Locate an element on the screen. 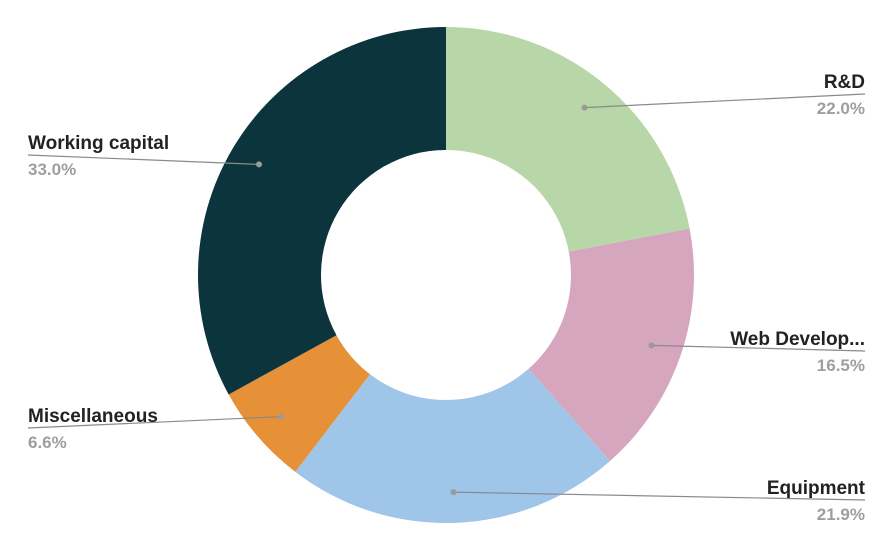 The height and width of the screenshot is (551, 893). slice-value-miscellaneous: 6.6% is located at coordinates (47, 442).